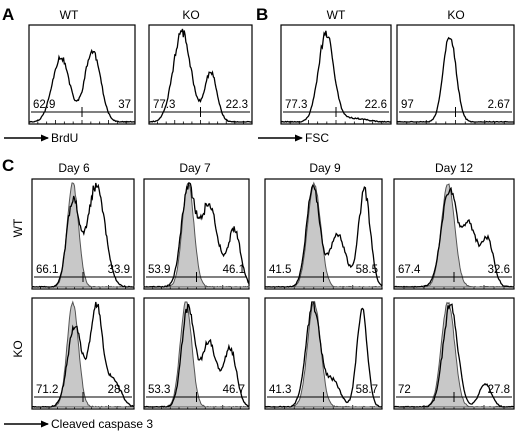 The width and height of the screenshot is (520, 435). Describe the element at coordinates (83, 234) in the screenshot. I see `histogram-c-wt-day6: 66.1 33.9` at that location.